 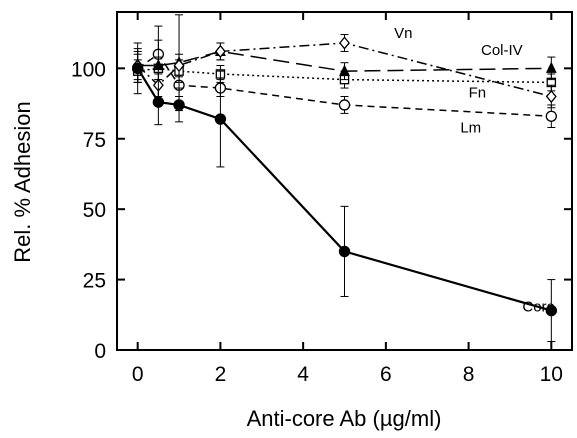 What do you see at coordinates (386, 374) in the screenshot?
I see `x-tick-label: 6` at bounding box center [386, 374].